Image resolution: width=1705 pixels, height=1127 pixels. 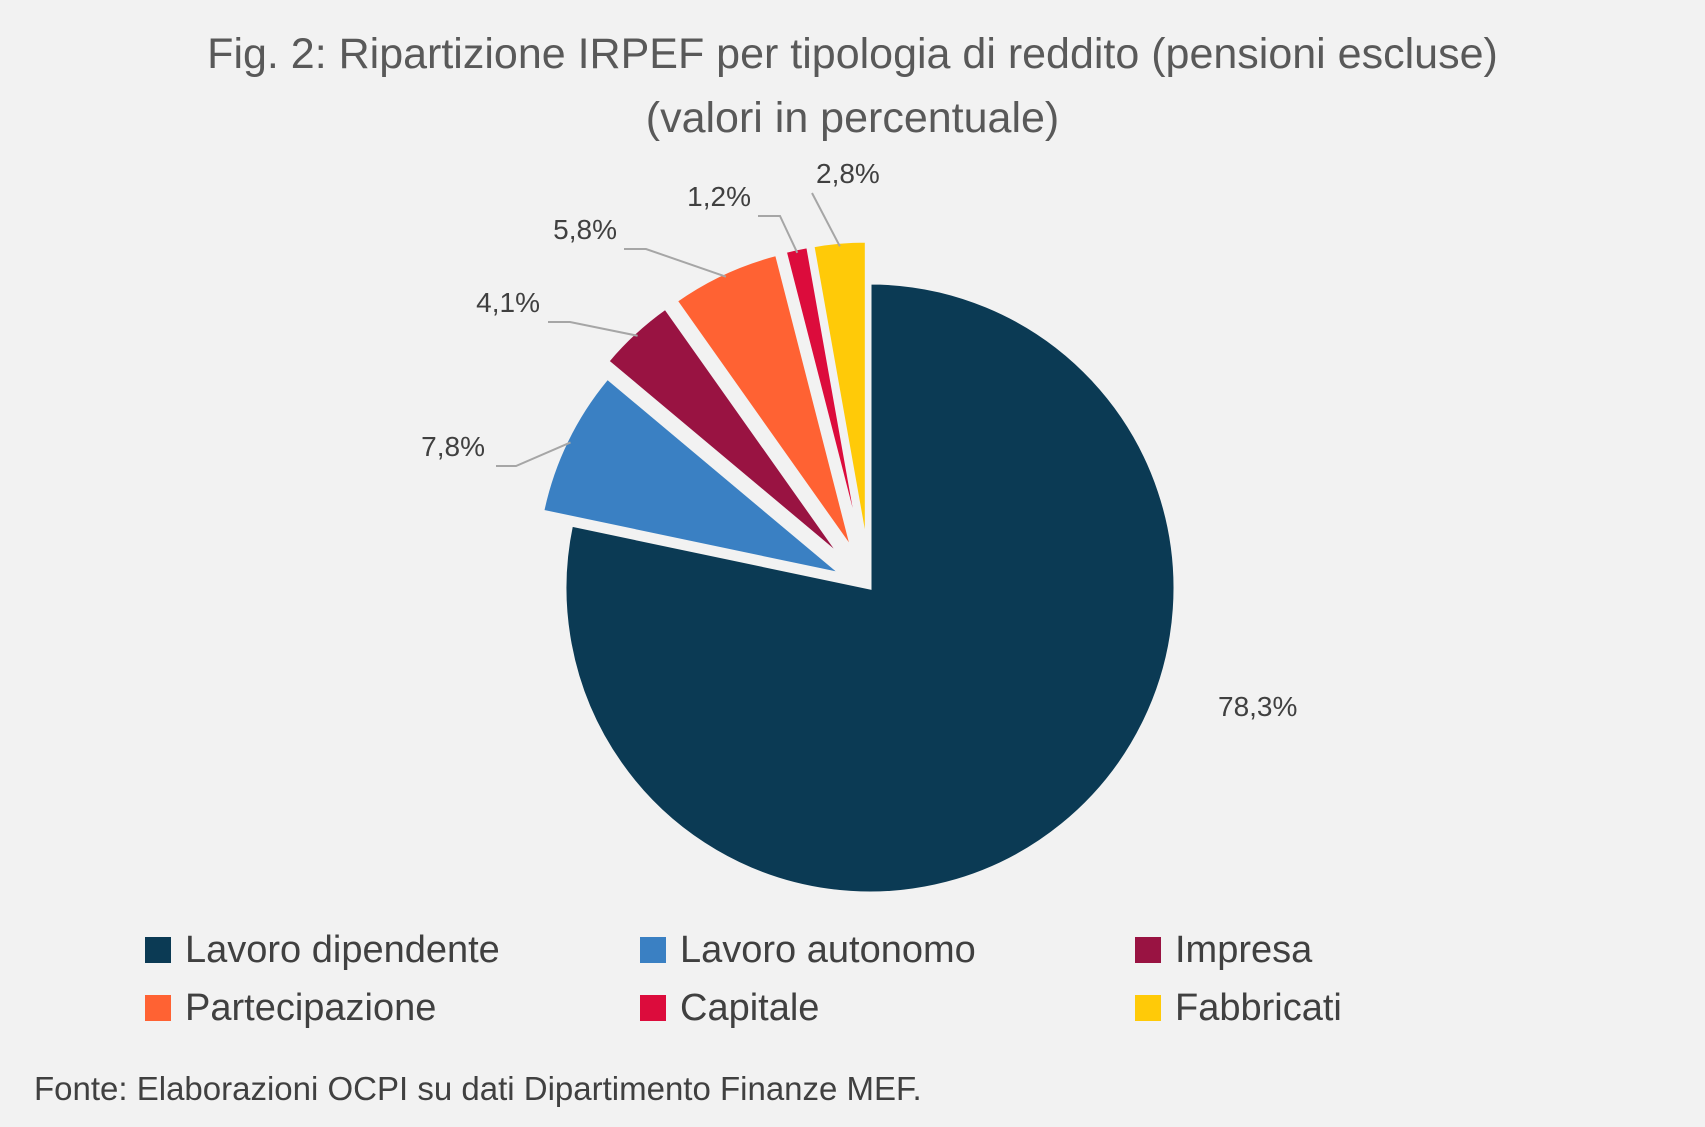 I want to click on legend-item-lavoro-dipendente: Lavoro dipendente, so click(x=392, y=950).